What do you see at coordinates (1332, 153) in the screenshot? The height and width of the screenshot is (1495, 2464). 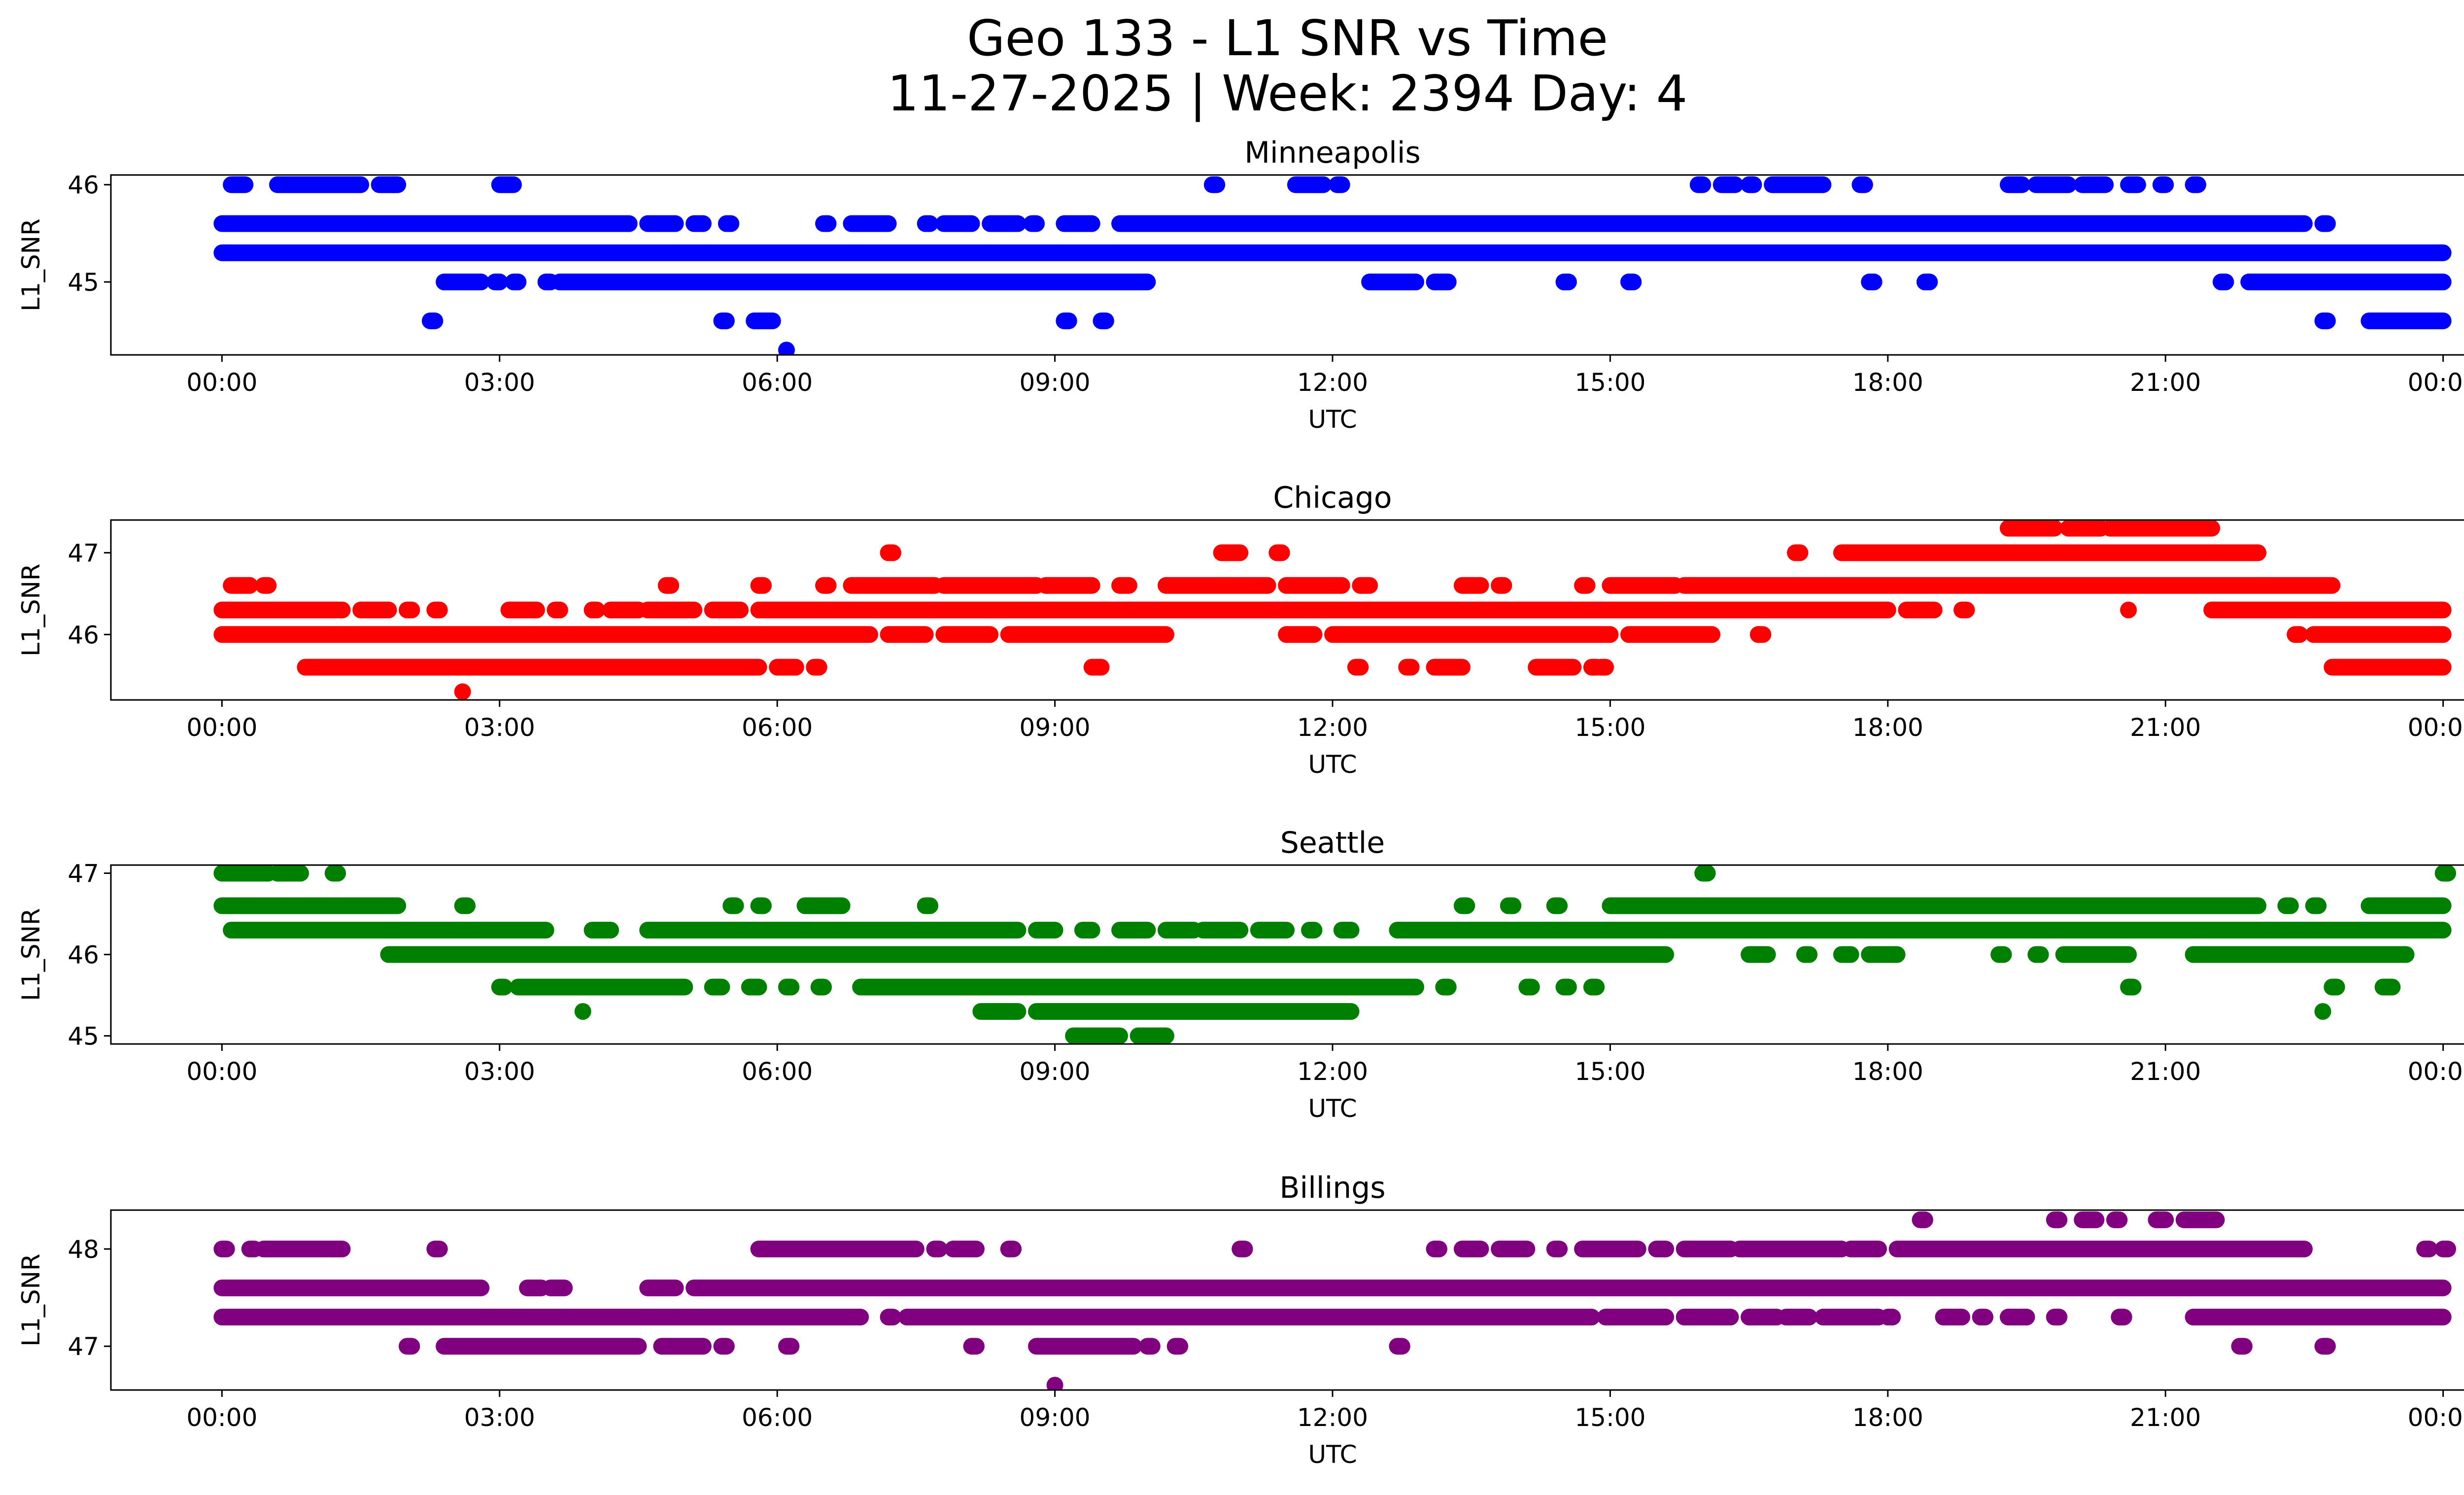 I see `subplot-title: Minneapolis` at bounding box center [1332, 153].